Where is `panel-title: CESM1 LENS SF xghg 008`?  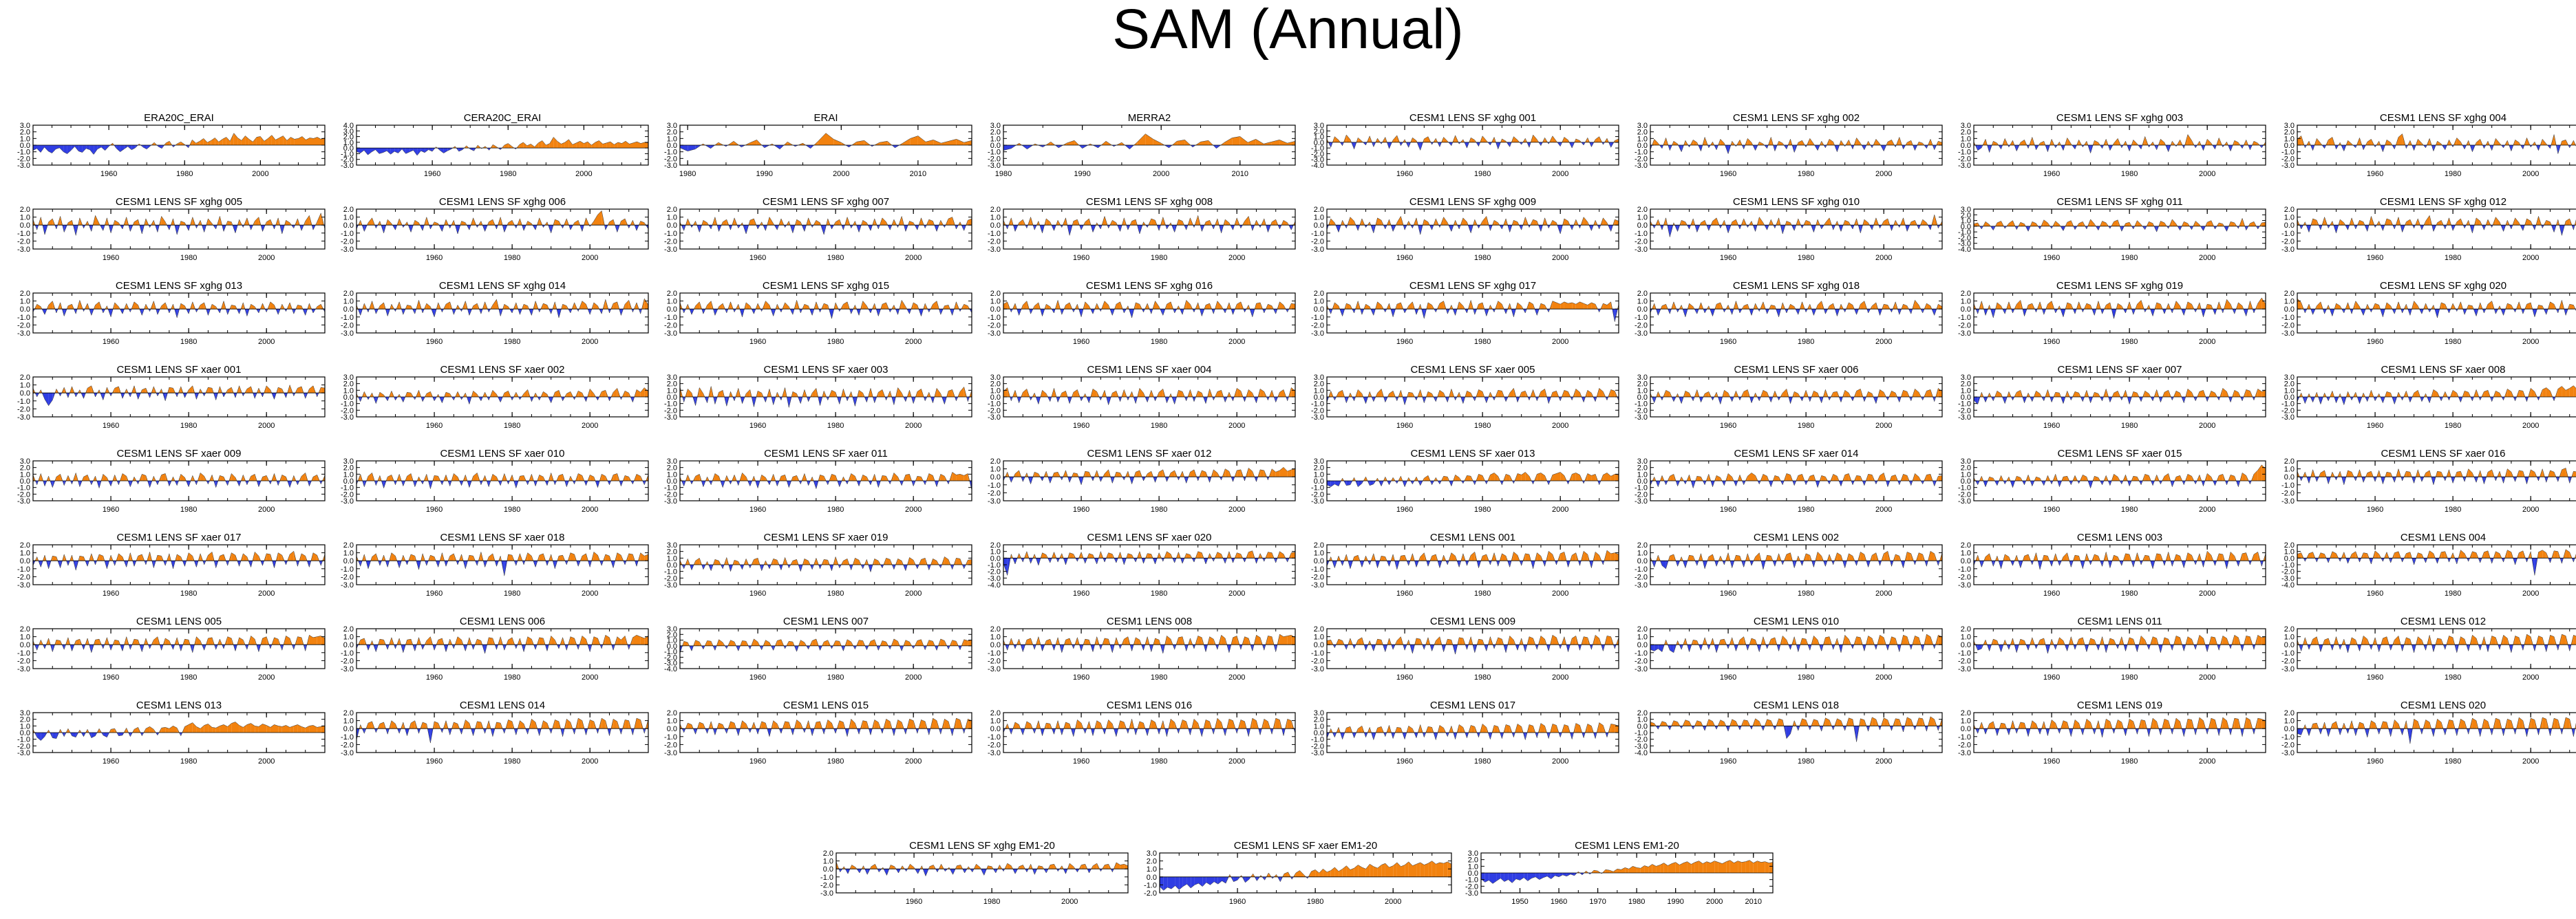 panel-title: CESM1 LENS SF xghg 008 is located at coordinates (1149, 202).